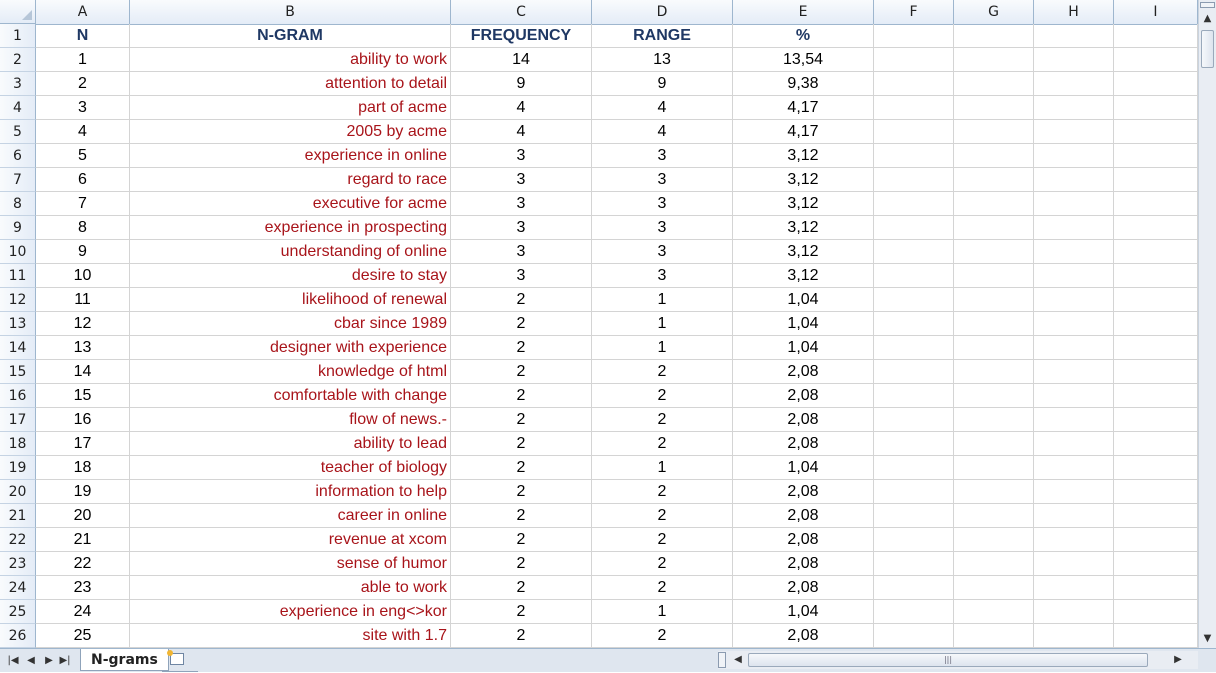  What do you see at coordinates (31, 660) in the screenshot?
I see `prev-sheet-icon: ◀` at bounding box center [31, 660].